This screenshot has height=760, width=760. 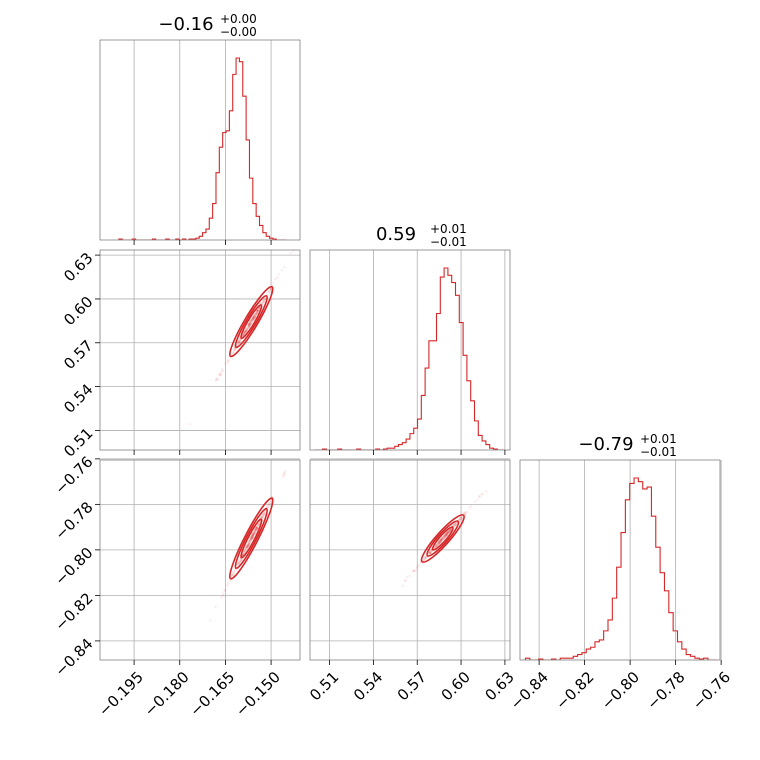 What do you see at coordinates (620, 560) in the screenshot?
I see `panel-frame` at bounding box center [620, 560].